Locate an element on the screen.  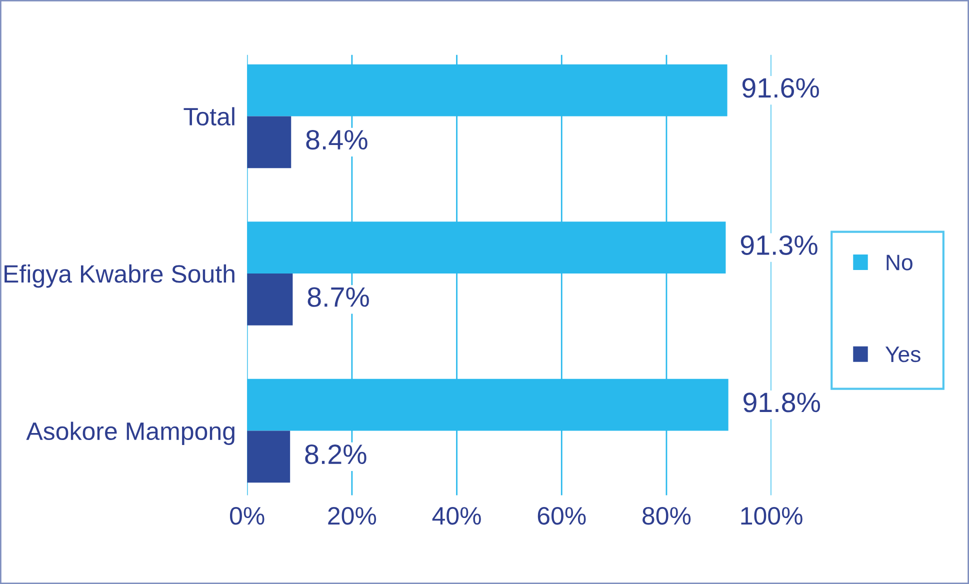
x-tick-label: 100% is located at coordinates (771, 516).